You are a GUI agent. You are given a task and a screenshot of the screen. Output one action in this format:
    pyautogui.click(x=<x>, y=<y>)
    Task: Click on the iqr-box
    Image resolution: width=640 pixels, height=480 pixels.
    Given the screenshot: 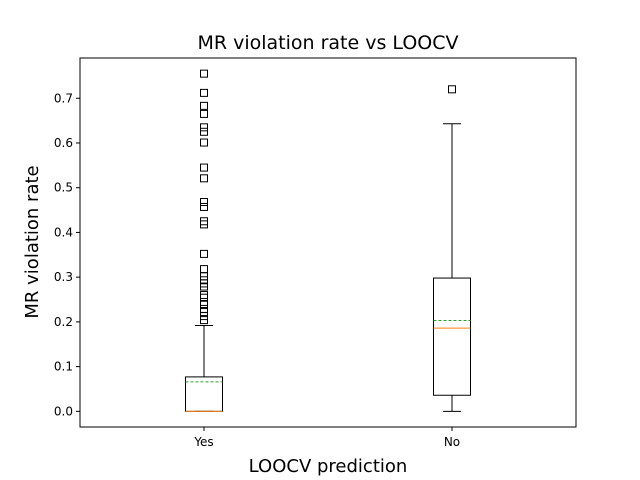 What is the action you would take?
    pyautogui.click(x=452, y=336)
    